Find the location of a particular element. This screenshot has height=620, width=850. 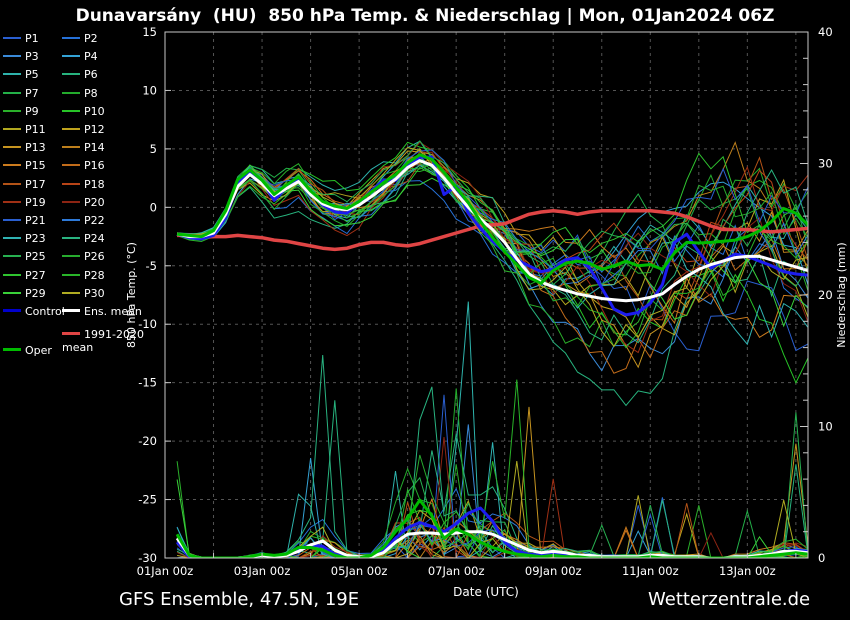

legend-item-p22: P22 is located at coordinates (83, 220).